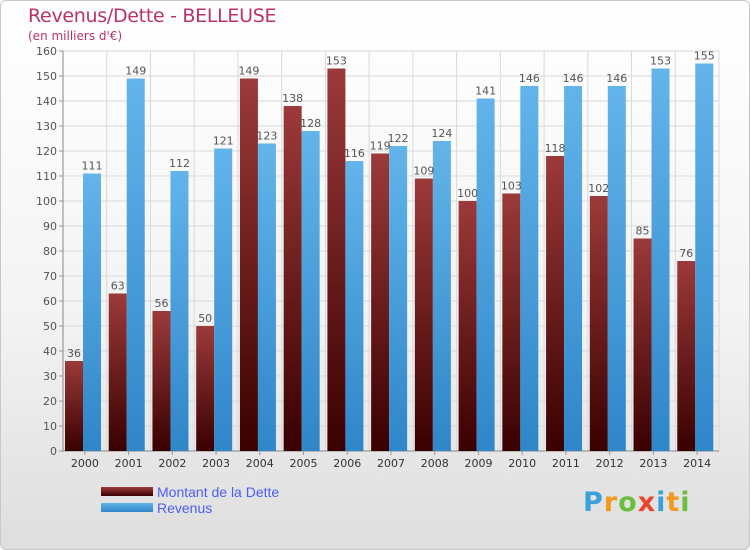  Describe the element at coordinates (686, 253) in the screenshot. I see `data-label: 76` at that location.